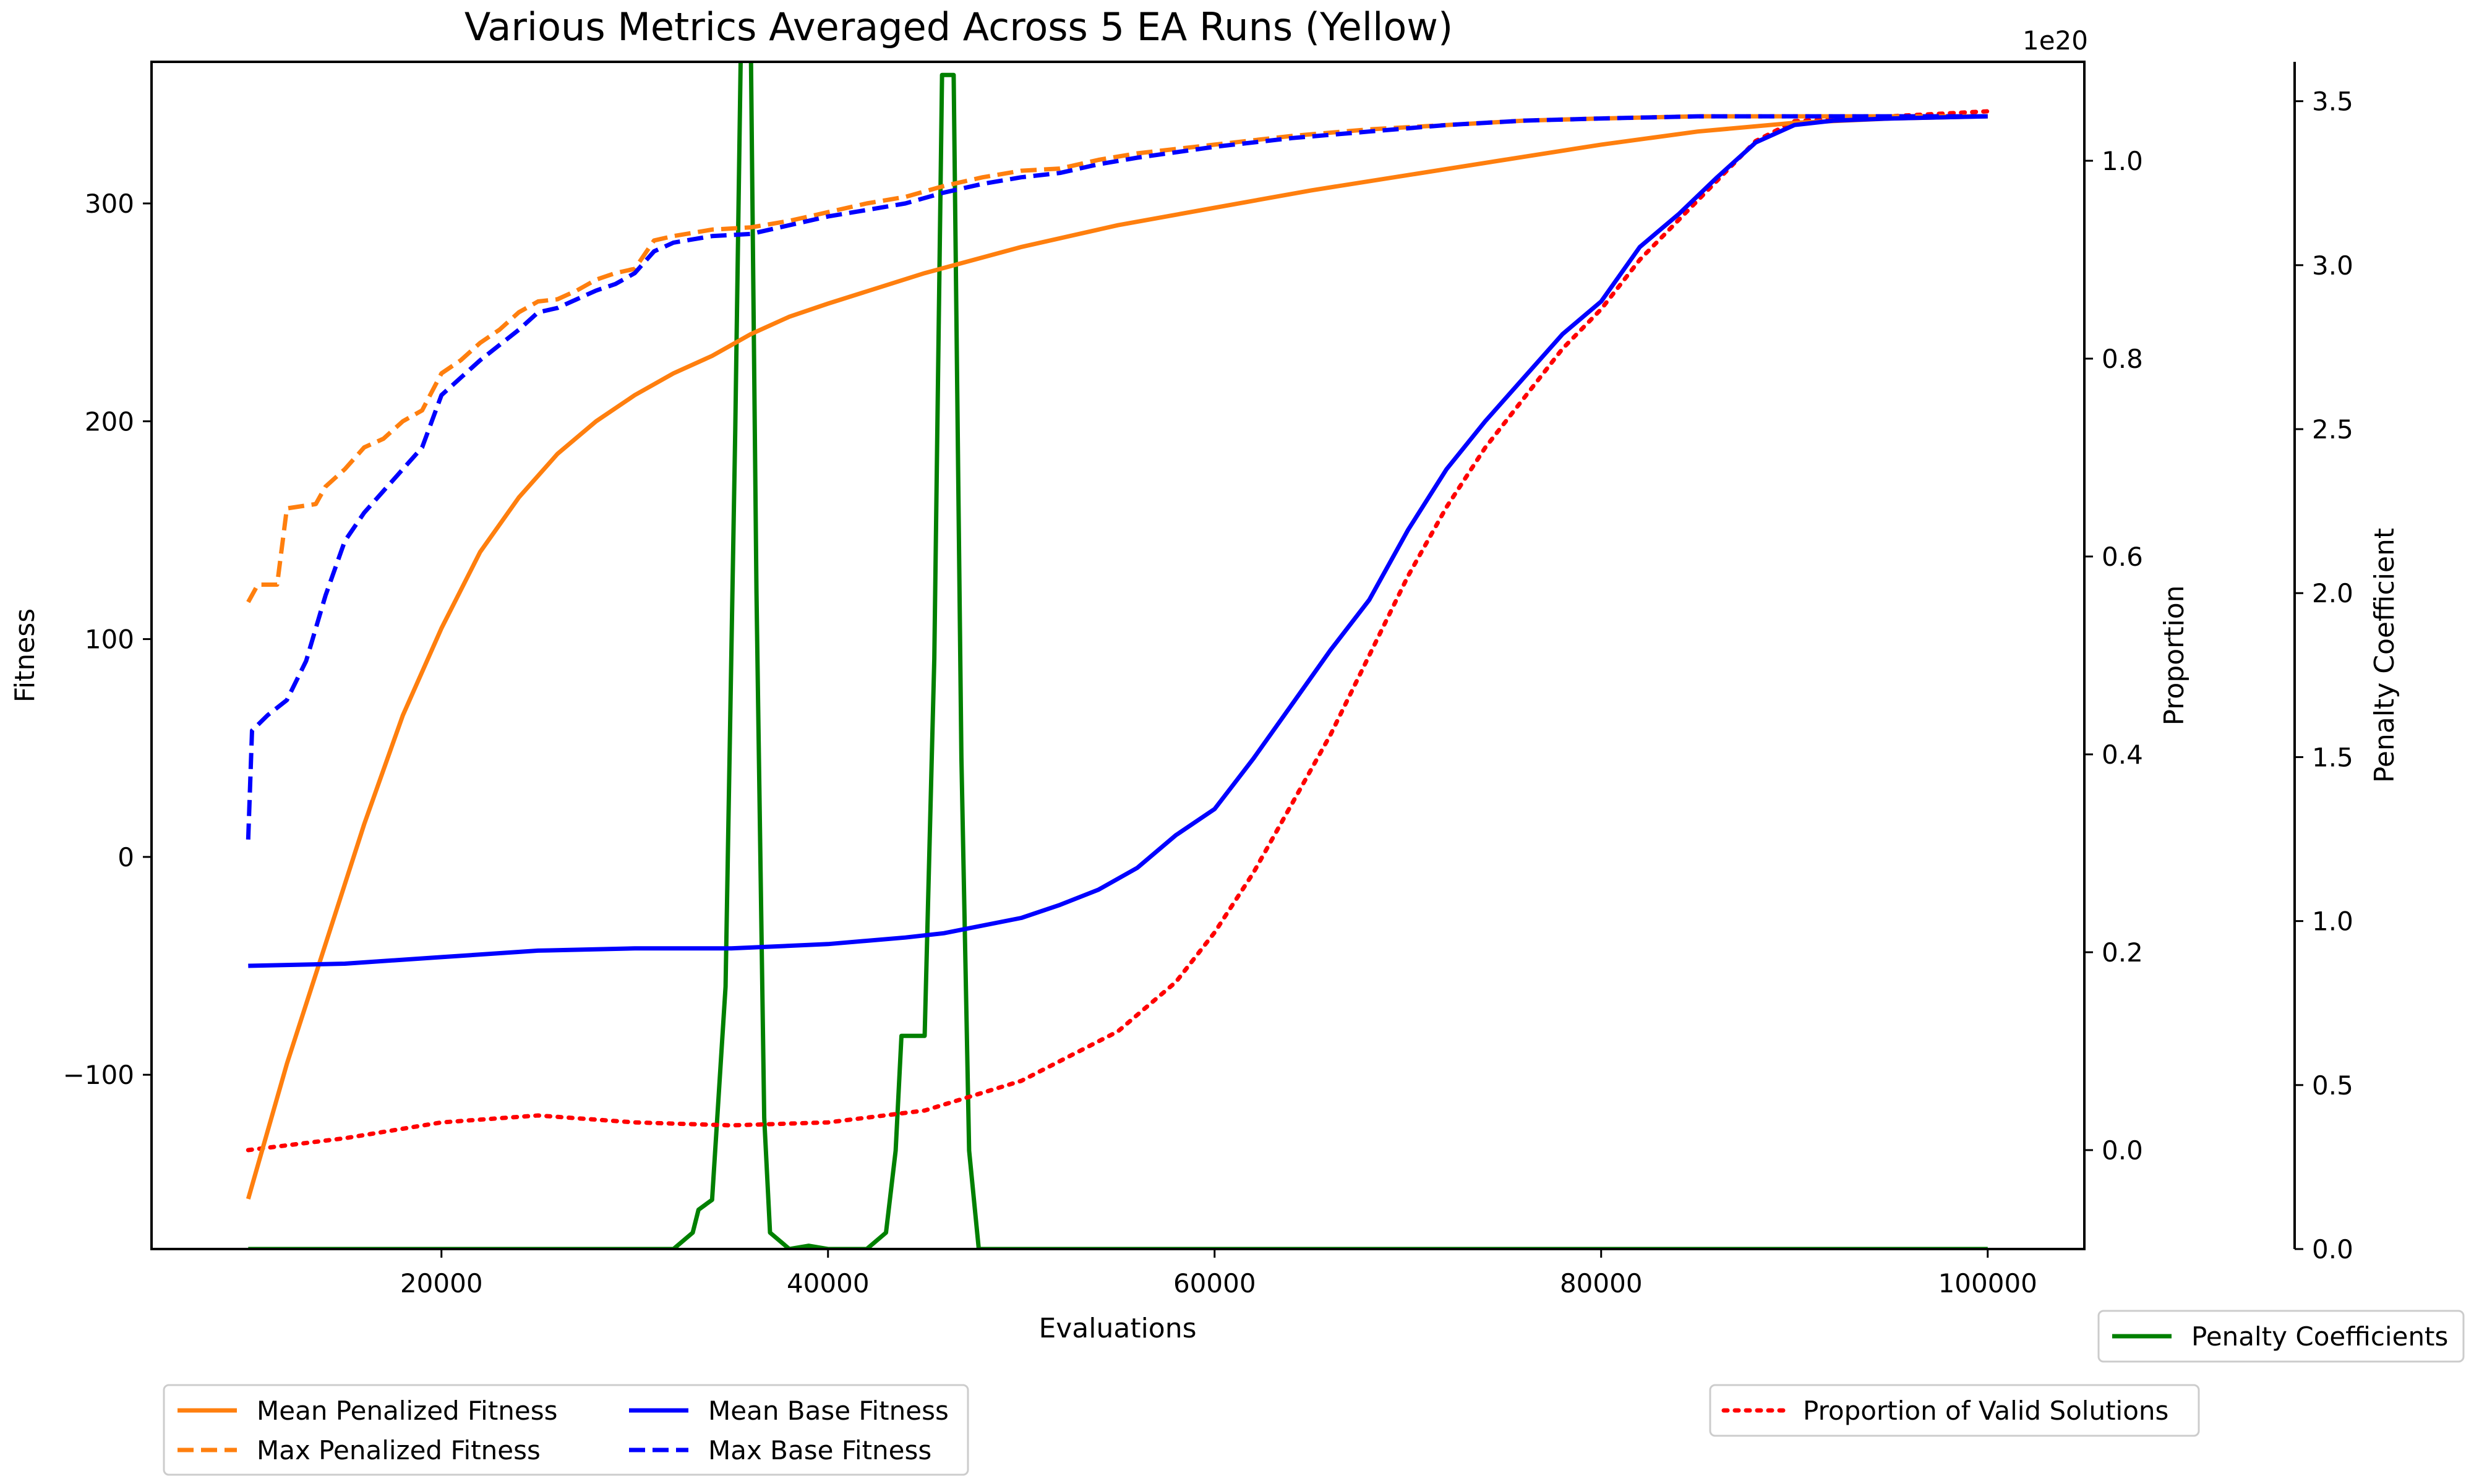 The height and width of the screenshot is (1484, 2474). I want to click on proportion-tick-label: 0.8, so click(2122, 359).